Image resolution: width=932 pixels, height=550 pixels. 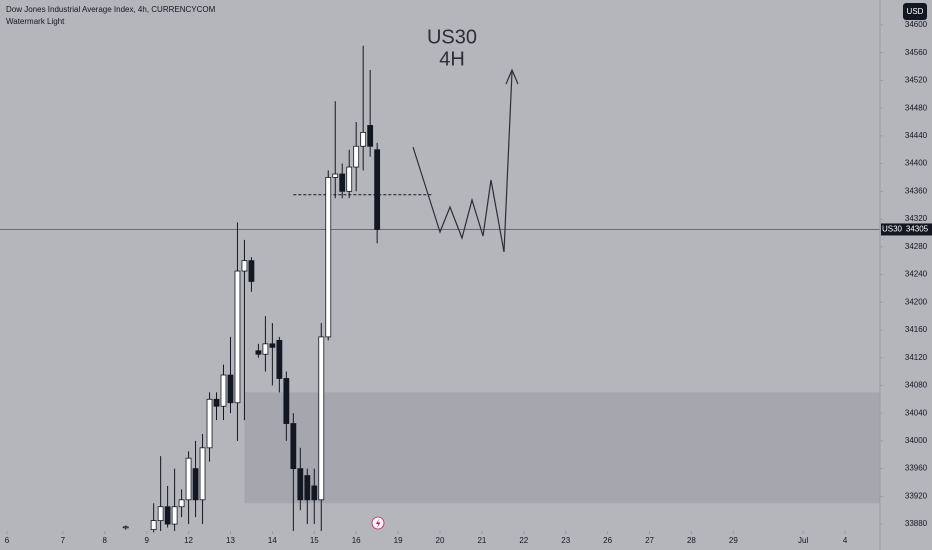 What do you see at coordinates (188, 540) in the screenshot?
I see `x-tick-label: 12` at bounding box center [188, 540].